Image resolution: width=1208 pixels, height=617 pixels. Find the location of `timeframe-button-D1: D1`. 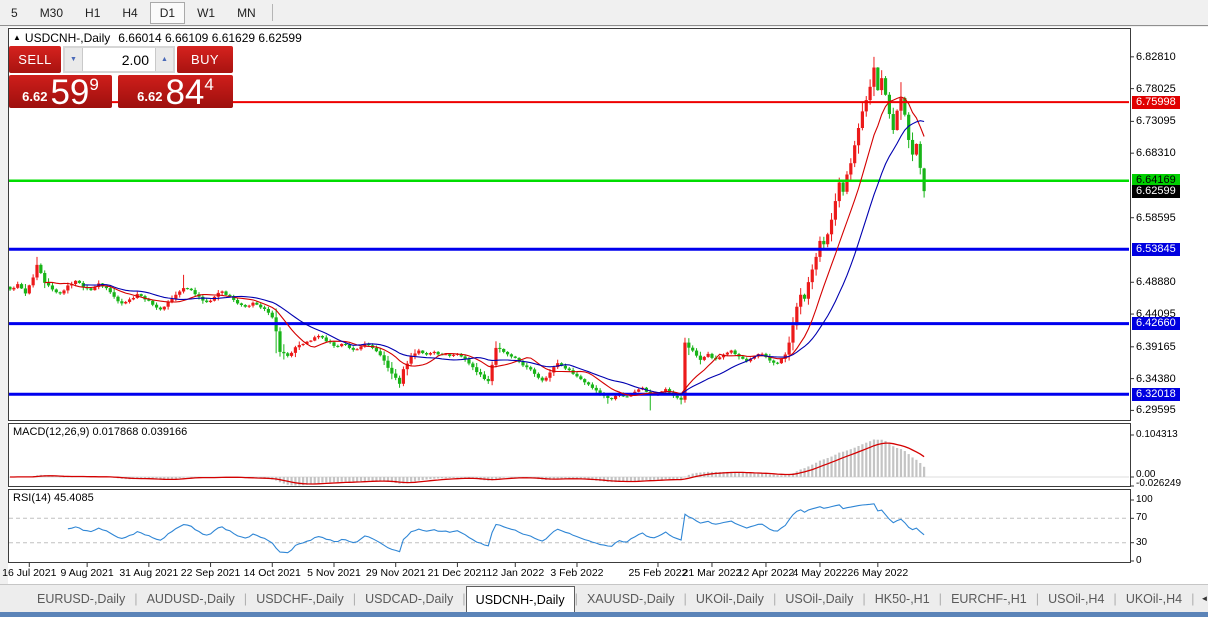

timeframe-button-D1: D1 is located at coordinates (167, 12).